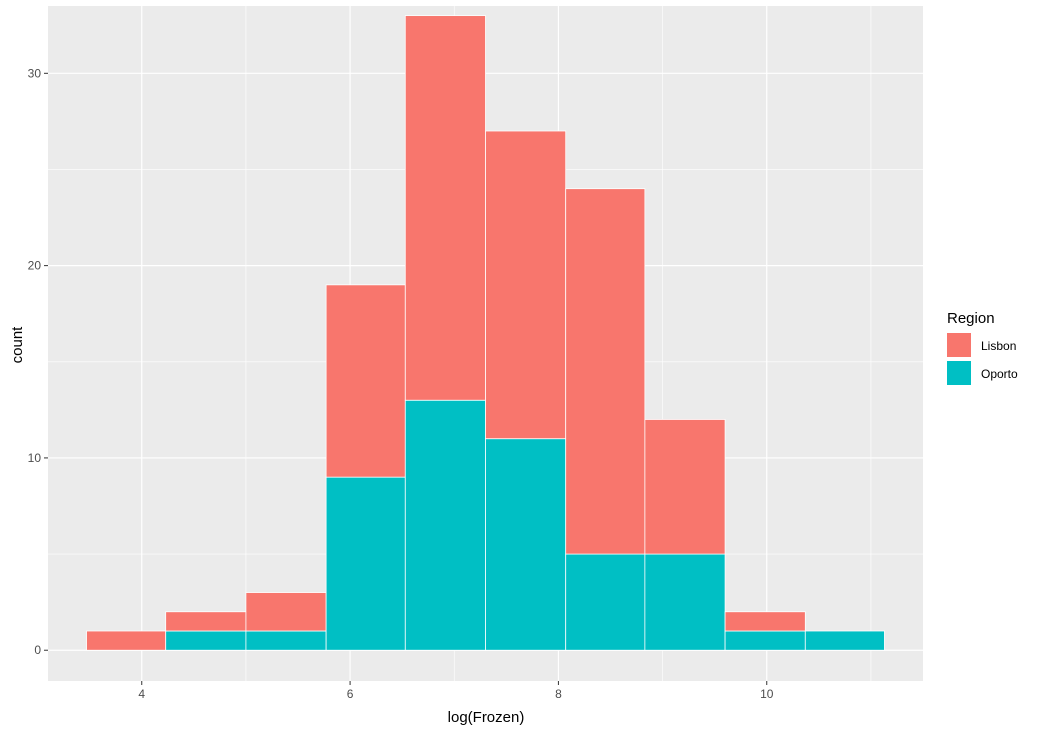 This screenshot has height=733, width=1037. What do you see at coordinates (959, 345) in the screenshot?
I see `legend-key-lisbon` at bounding box center [959, 345].